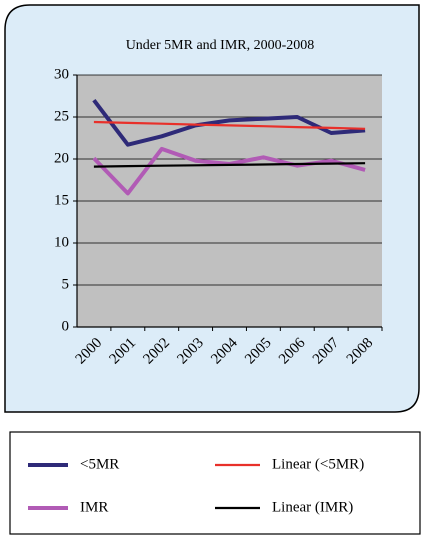 This screenshot has height=535, width=424. What do you see at coordinates (312, 507) in the screenshot?
I see `legend-label: Linear (IMR)` at bounding box center [312, 507].